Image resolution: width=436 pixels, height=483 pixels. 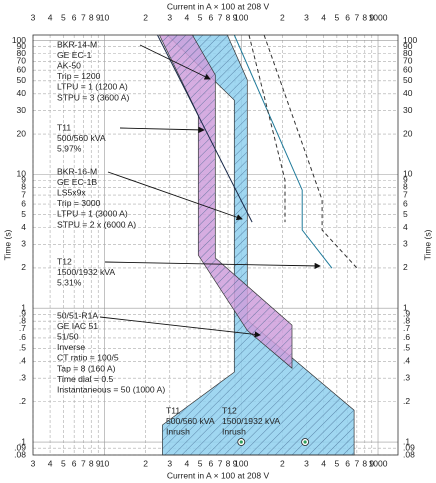 I want to click on y-tick-label-left: .09, so click(x=20, y=447).